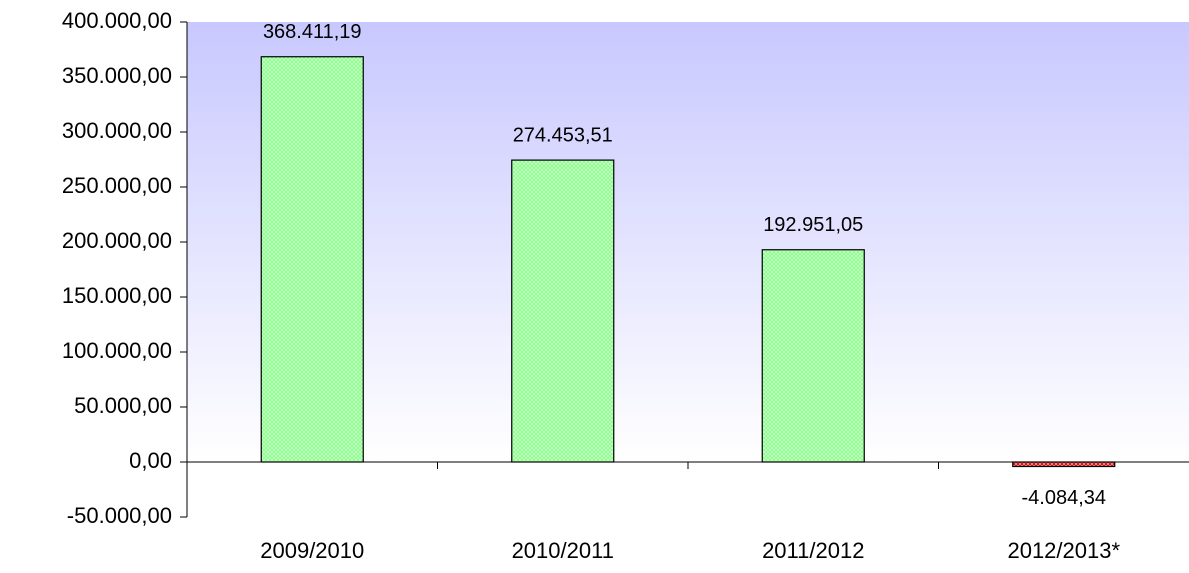  I want to click on y-tick-label: -50.000,00, so click(119, 515).